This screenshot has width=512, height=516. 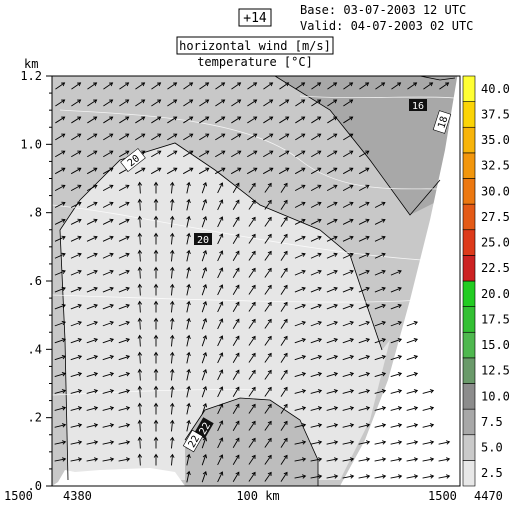 I want to click on x-left-elevation: 1500, so click(x=18, y=496).